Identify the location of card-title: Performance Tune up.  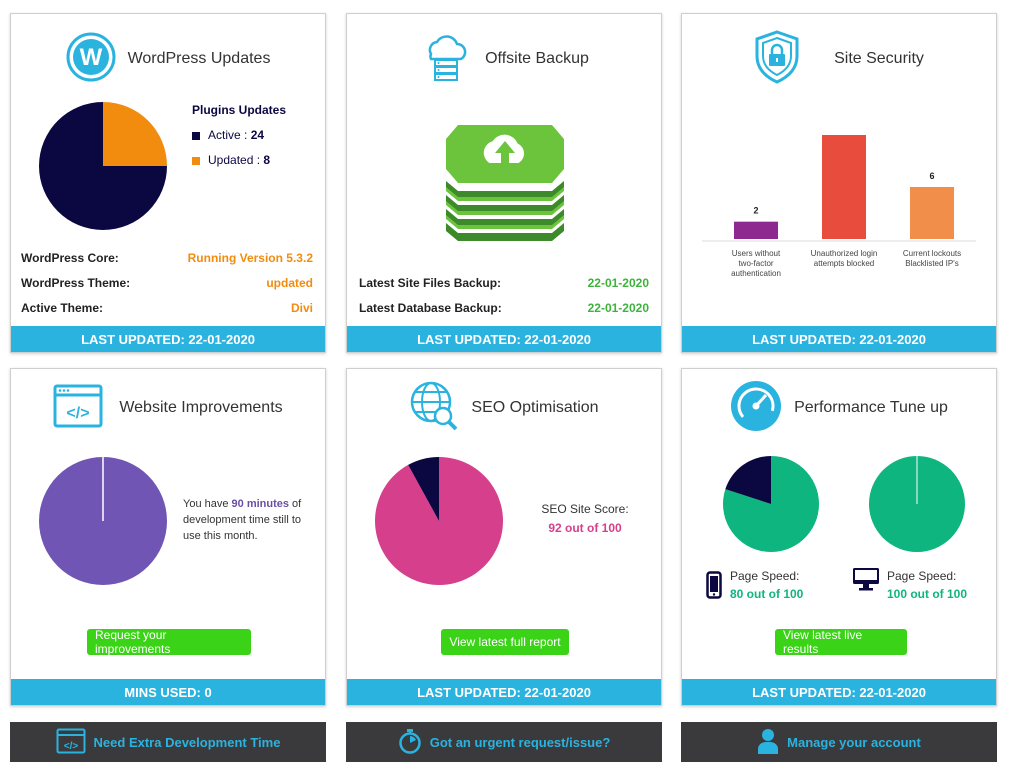
(871, 407).